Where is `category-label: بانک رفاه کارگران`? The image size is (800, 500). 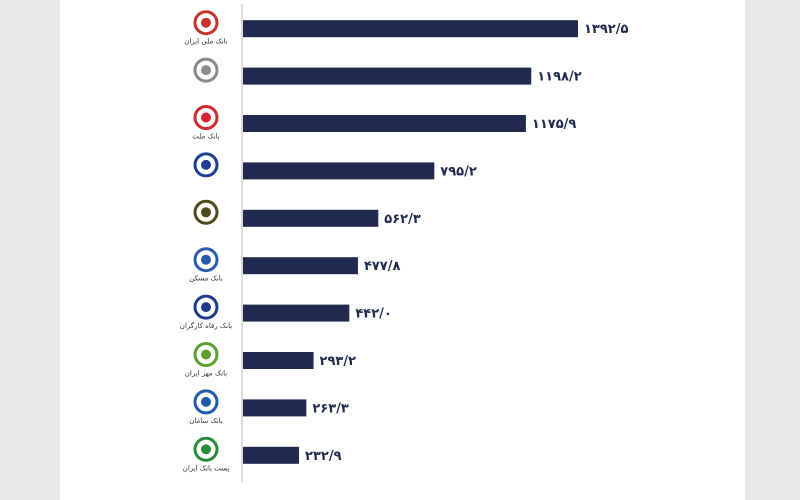 category-label: بانک رفاه کارگران is located at coordinates (206, 325).